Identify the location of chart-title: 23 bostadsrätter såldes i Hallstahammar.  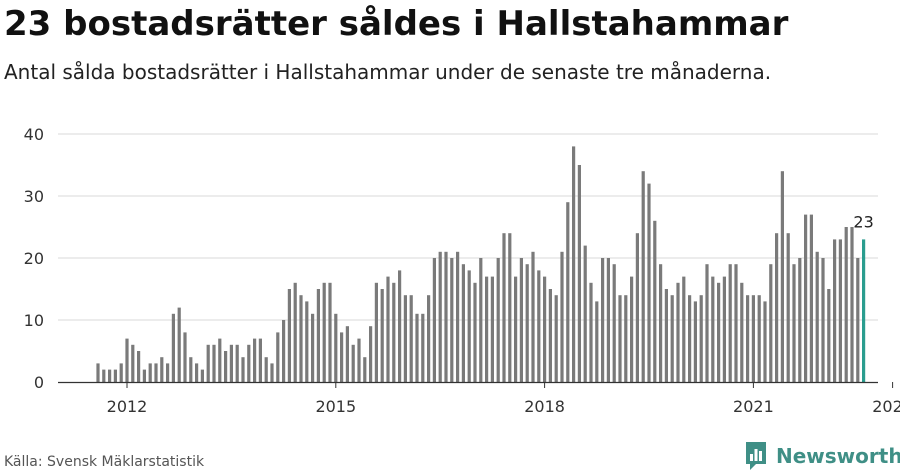
(396, 24).